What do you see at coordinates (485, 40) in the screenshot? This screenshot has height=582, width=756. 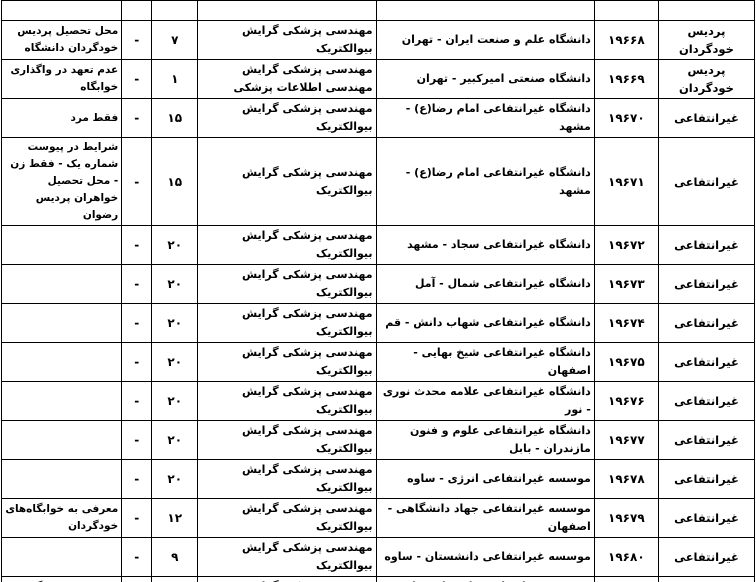 I see `university-name-cell: دانشگاه علم و صنعت ایران - تهران` at bounding box center [485, 40].